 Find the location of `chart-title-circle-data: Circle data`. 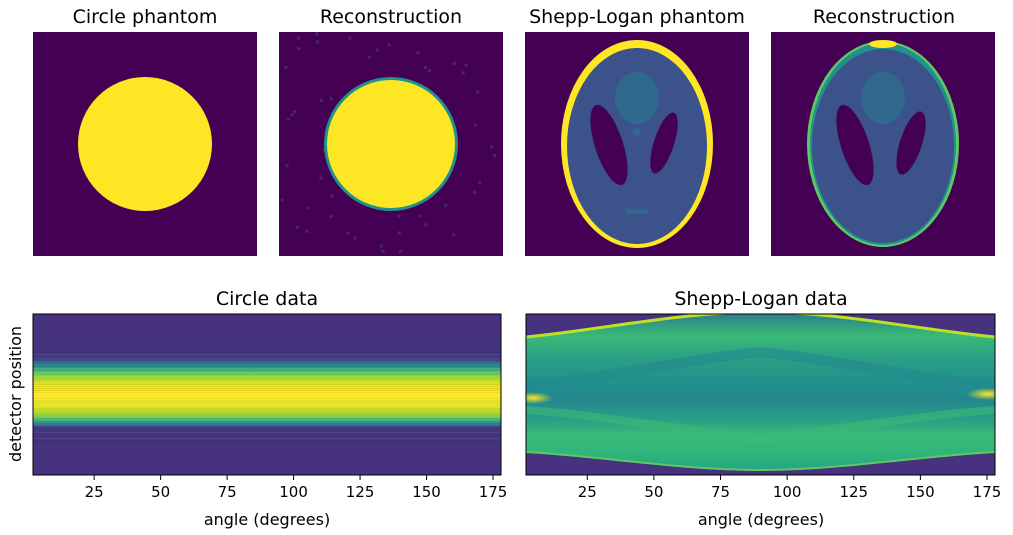

chart-title-circle-data: Circle data is located at coordinates (267, 299).